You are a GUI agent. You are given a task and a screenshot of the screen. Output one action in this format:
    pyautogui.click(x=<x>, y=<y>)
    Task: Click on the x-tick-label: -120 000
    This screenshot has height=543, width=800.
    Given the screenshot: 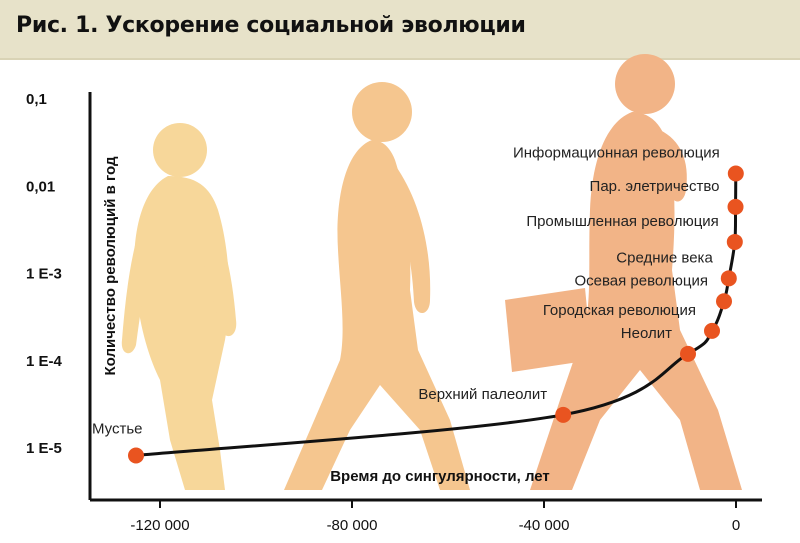 What is the action you would take?
    pyautogui.click(x=159, y=525)
    